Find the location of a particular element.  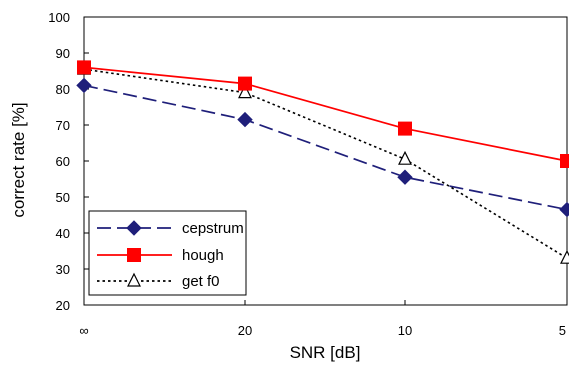

legend: cepstrum hough get f0 is located at coordinates (167, 253).